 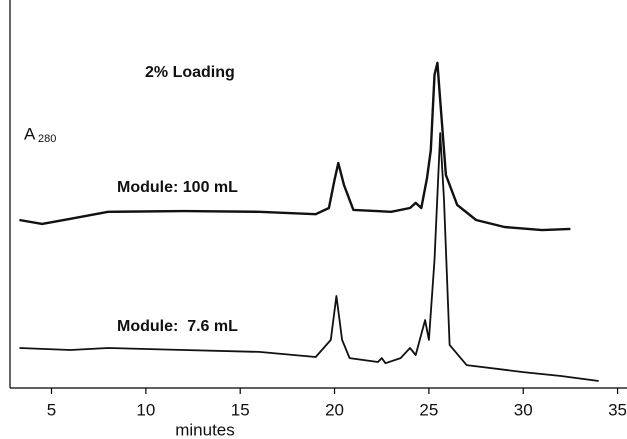 I want to click on x-tick-label: 30, so click(x=523, y=409).